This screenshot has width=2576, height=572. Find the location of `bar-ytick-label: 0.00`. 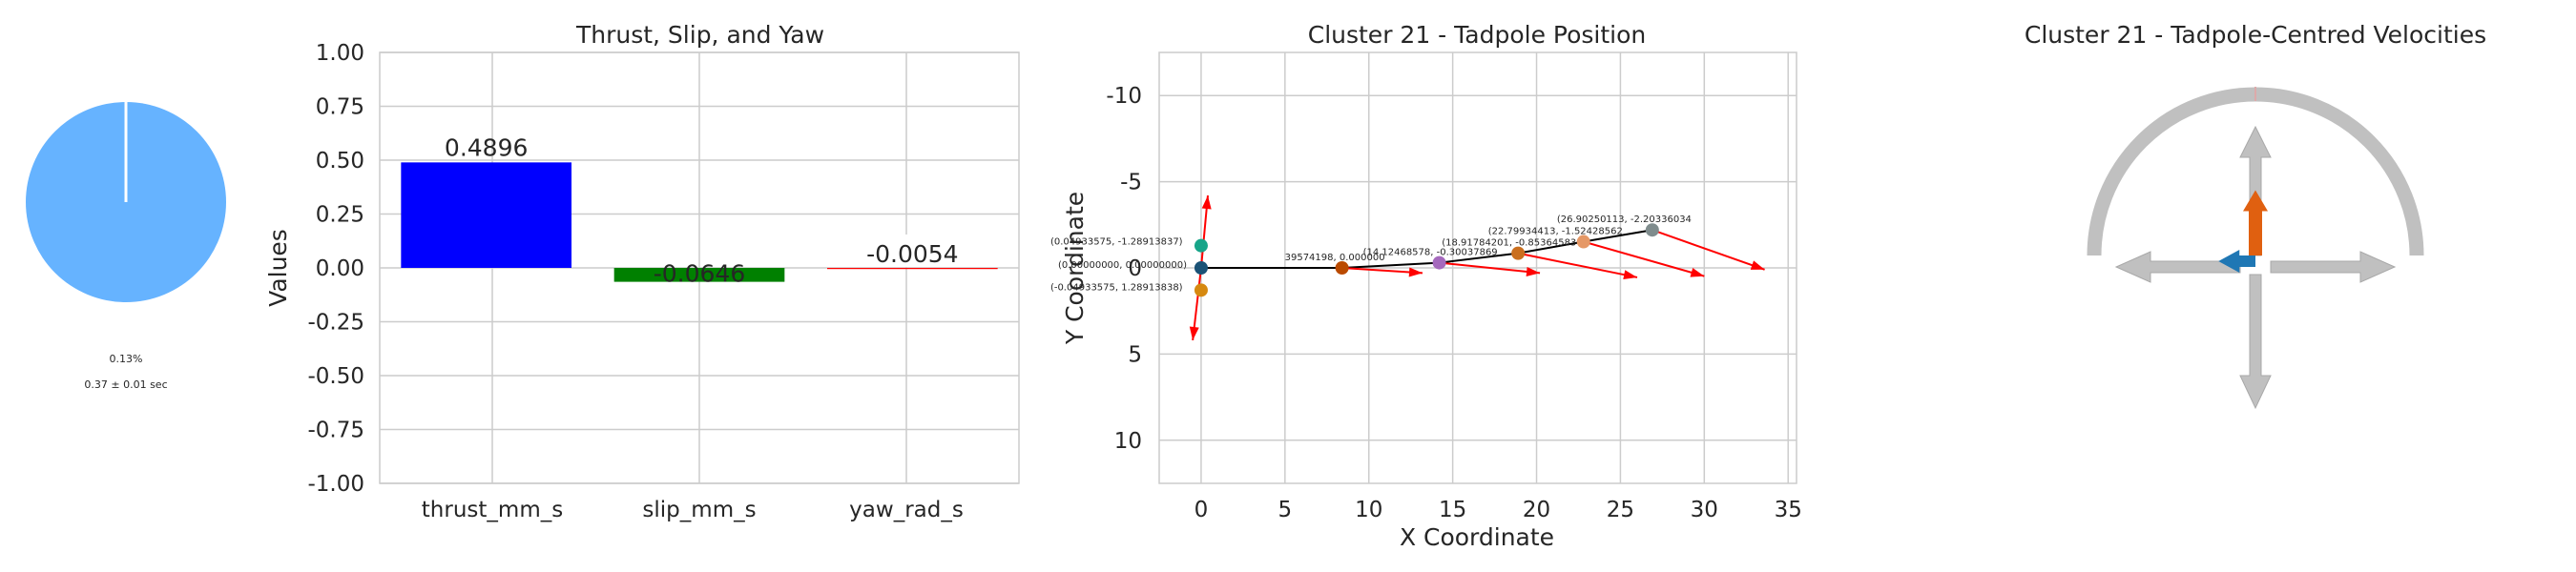

bar-ytick-label: 0.00 is located at coordinates (340, 268).